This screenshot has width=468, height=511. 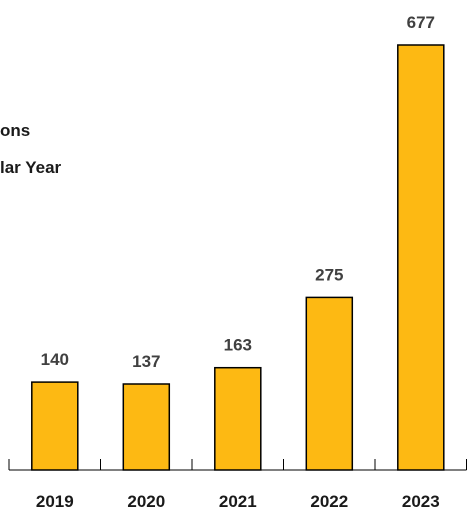 I want to click on tick-label-2020: 2020, so click(x=146, y=501).